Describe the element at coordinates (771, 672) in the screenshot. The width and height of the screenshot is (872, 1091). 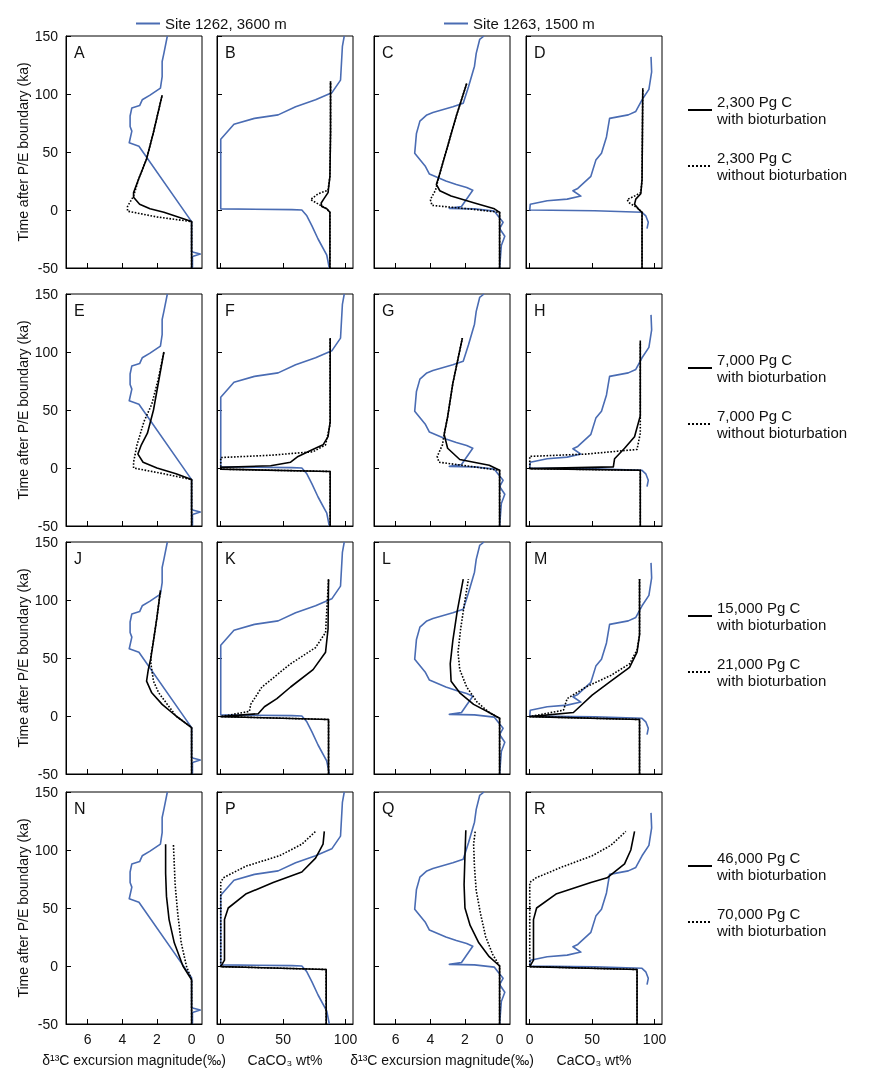
I see `legend-label: 21,000 Pg C with bioturbation` at that location.